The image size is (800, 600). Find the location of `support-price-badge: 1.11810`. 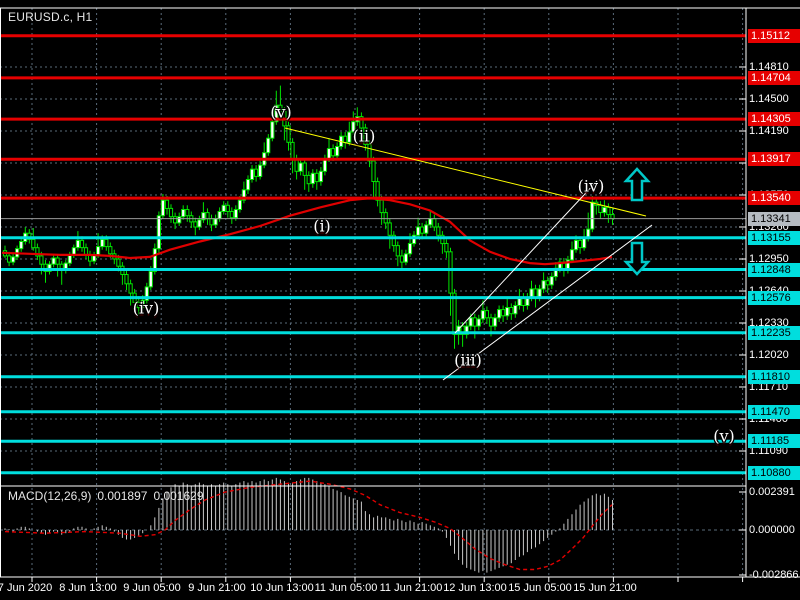

support-price-badge: 1.11810 is located at coordinates (774, 377).